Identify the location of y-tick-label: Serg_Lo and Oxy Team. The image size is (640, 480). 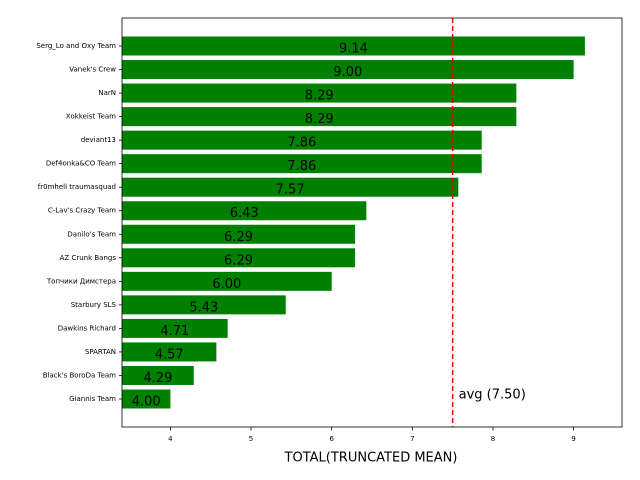
(76, 46).